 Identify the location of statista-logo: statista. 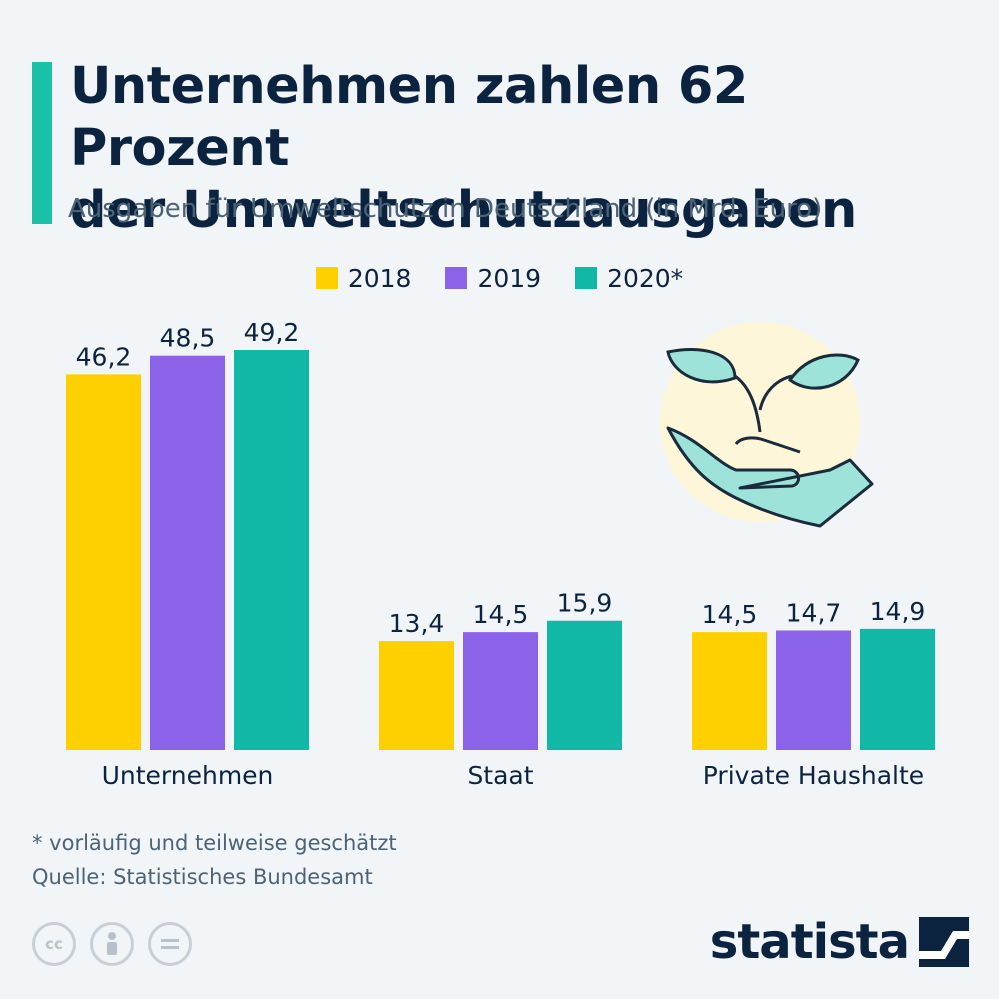
(839, 942).